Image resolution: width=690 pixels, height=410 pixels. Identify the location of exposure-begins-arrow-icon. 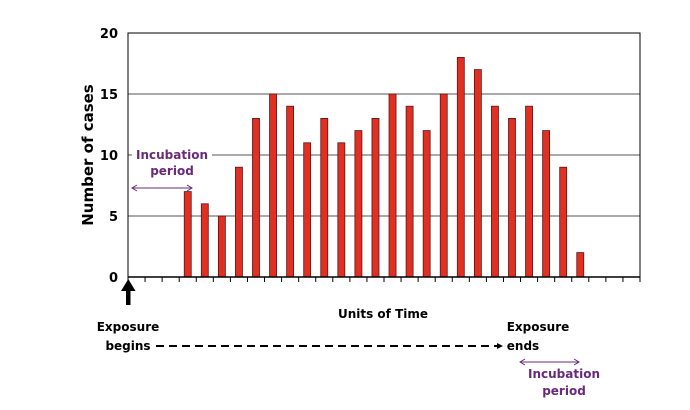
(128, 292).